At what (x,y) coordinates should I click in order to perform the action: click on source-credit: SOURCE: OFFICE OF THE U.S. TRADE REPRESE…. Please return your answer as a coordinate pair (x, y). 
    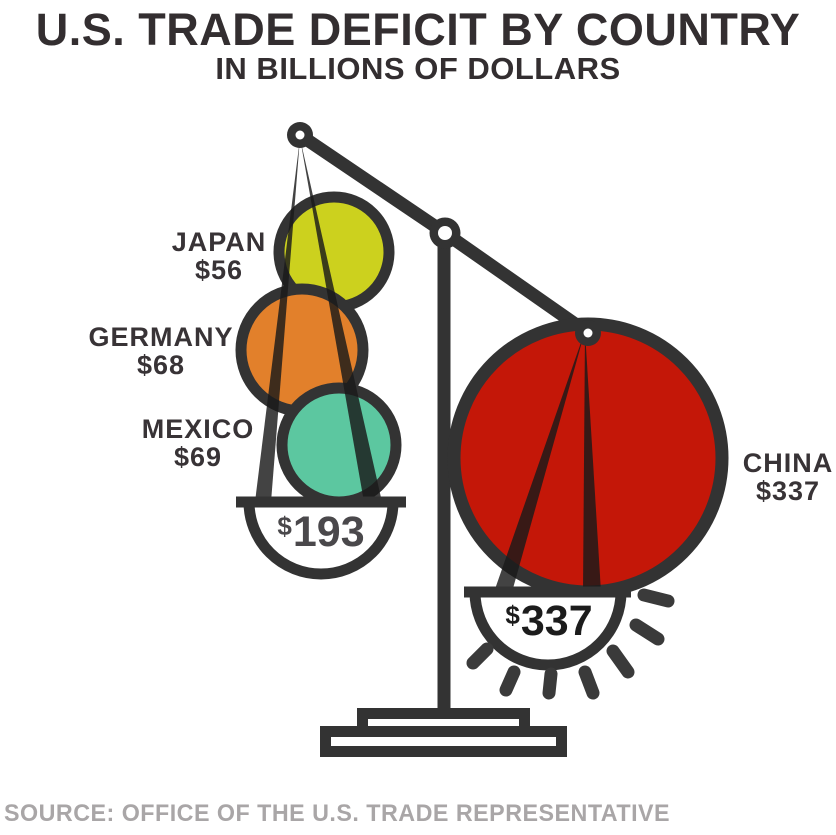
    Looking at the image, I should click on (337, 813).